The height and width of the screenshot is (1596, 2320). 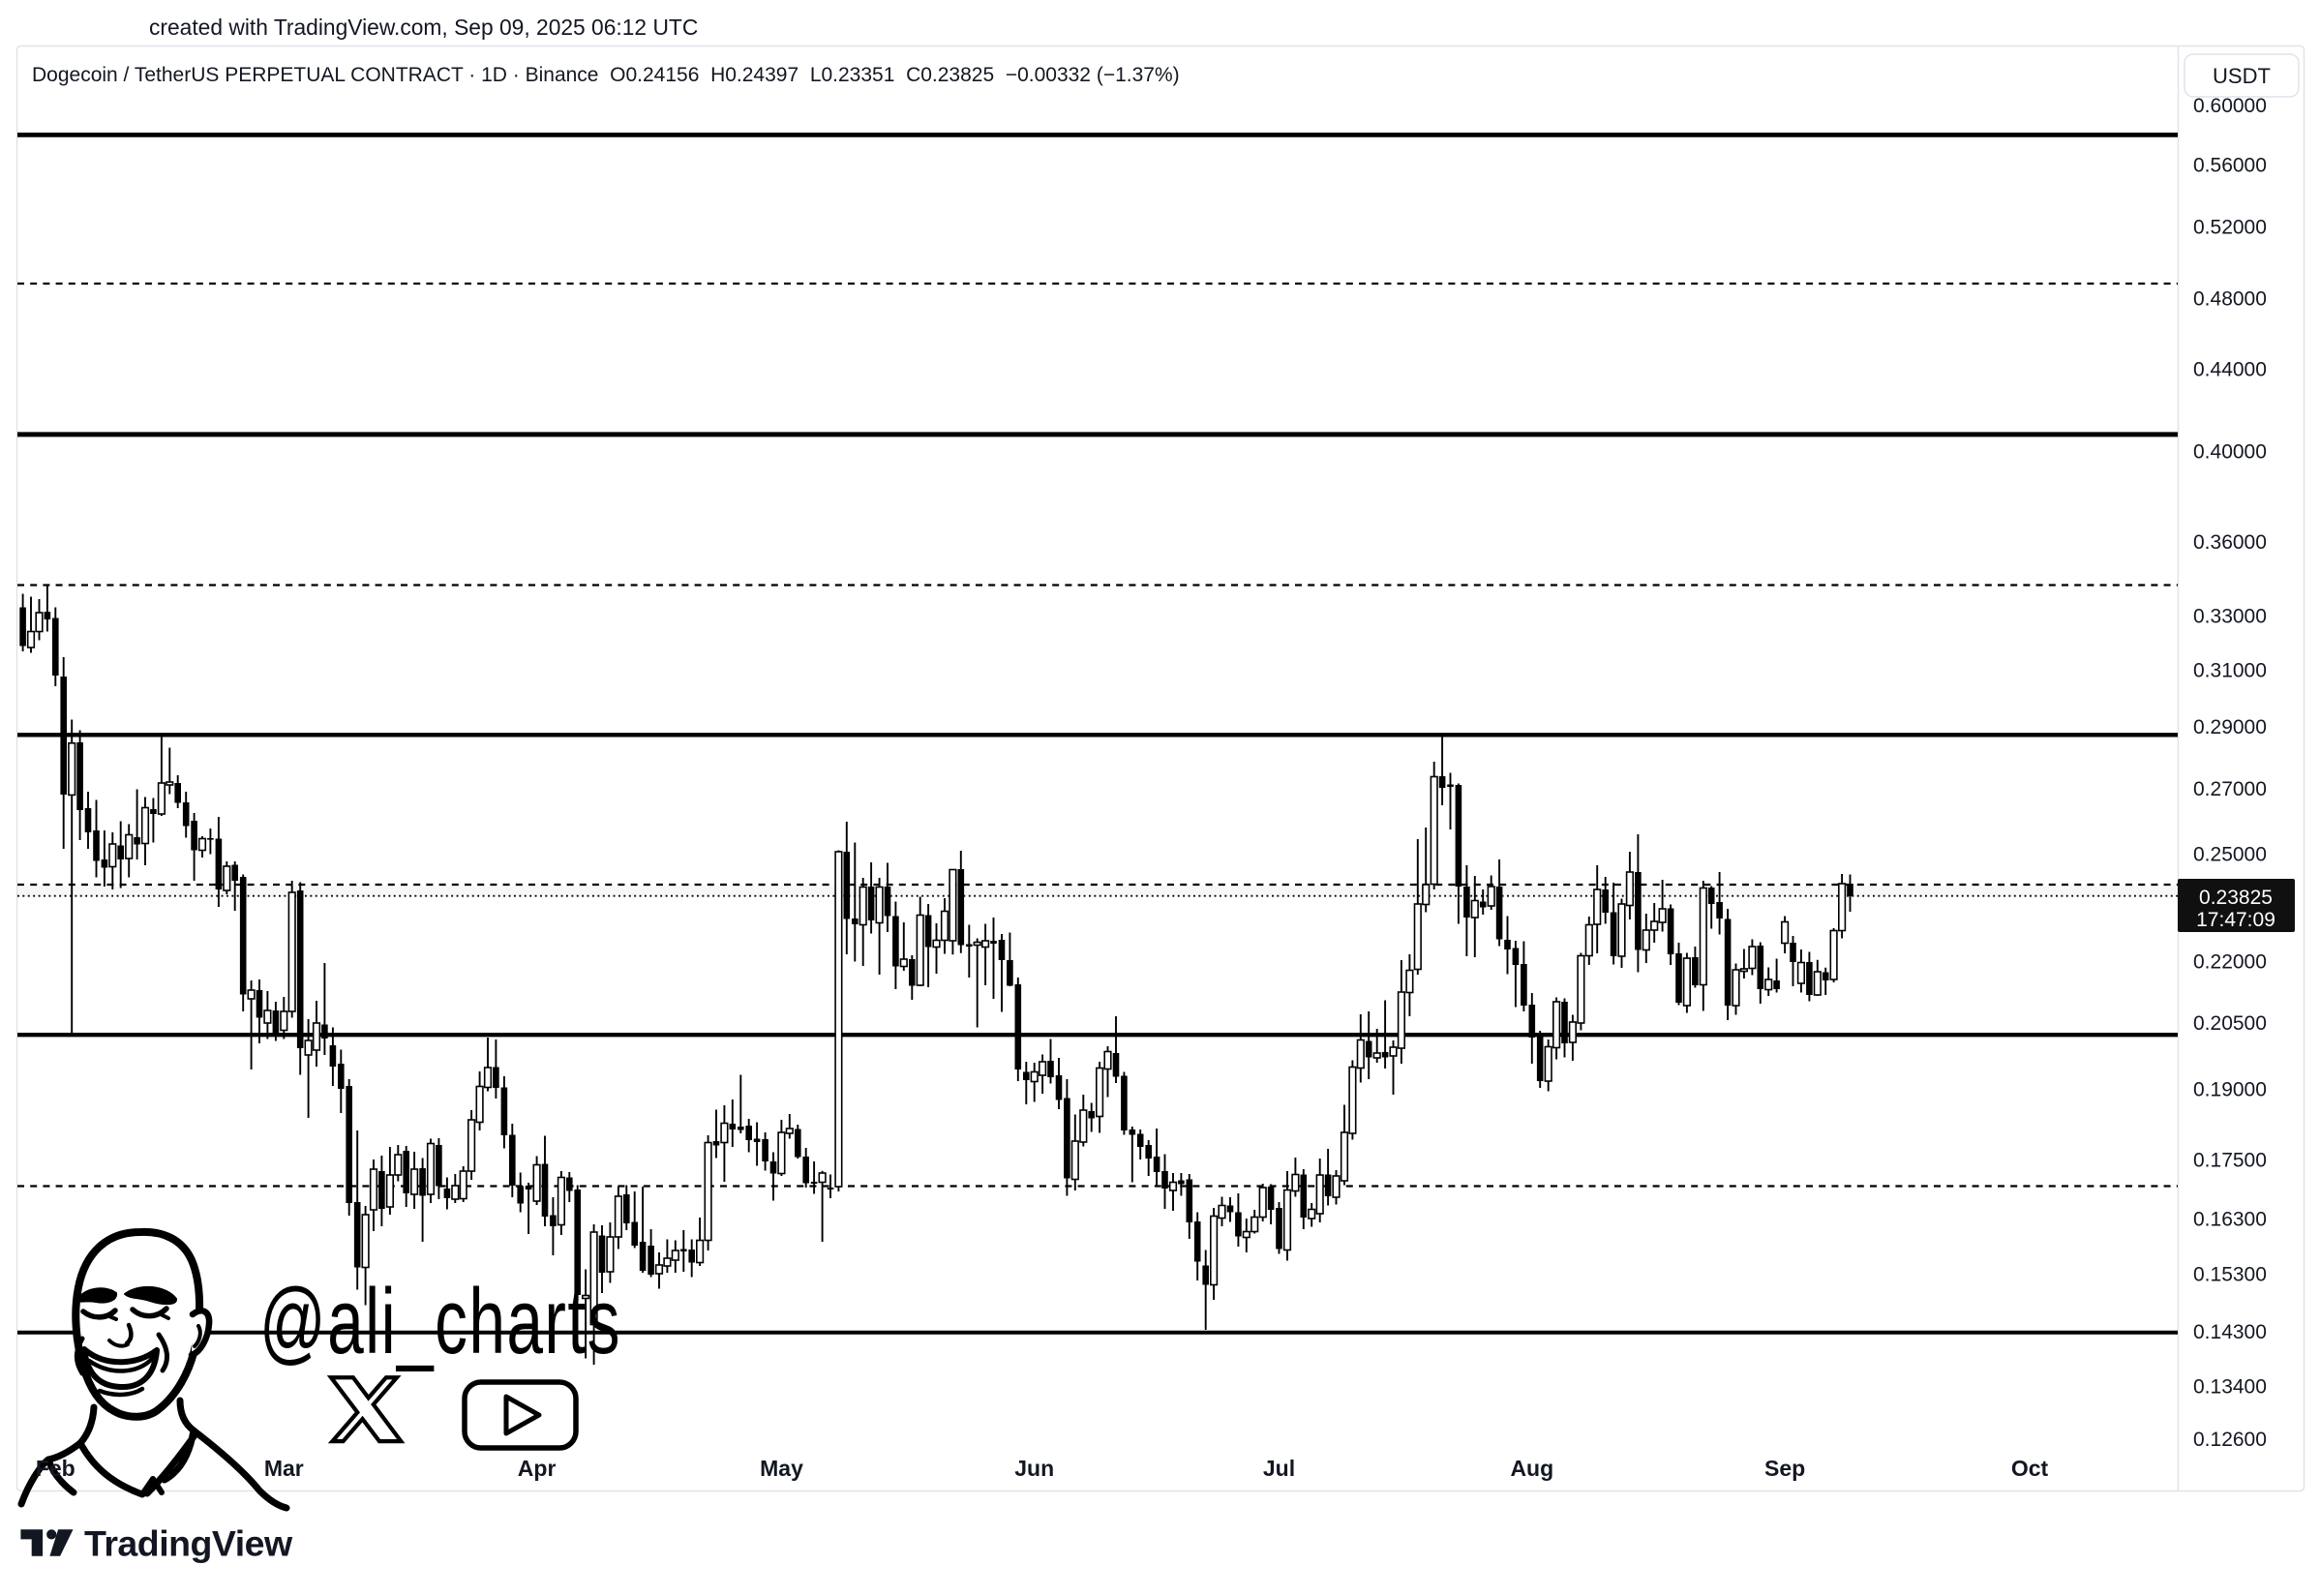 What do you see at coordinates (2230, 166) in the screenshot?
I see `svg-text: 0.56000` at bounding box center [2230, 166].